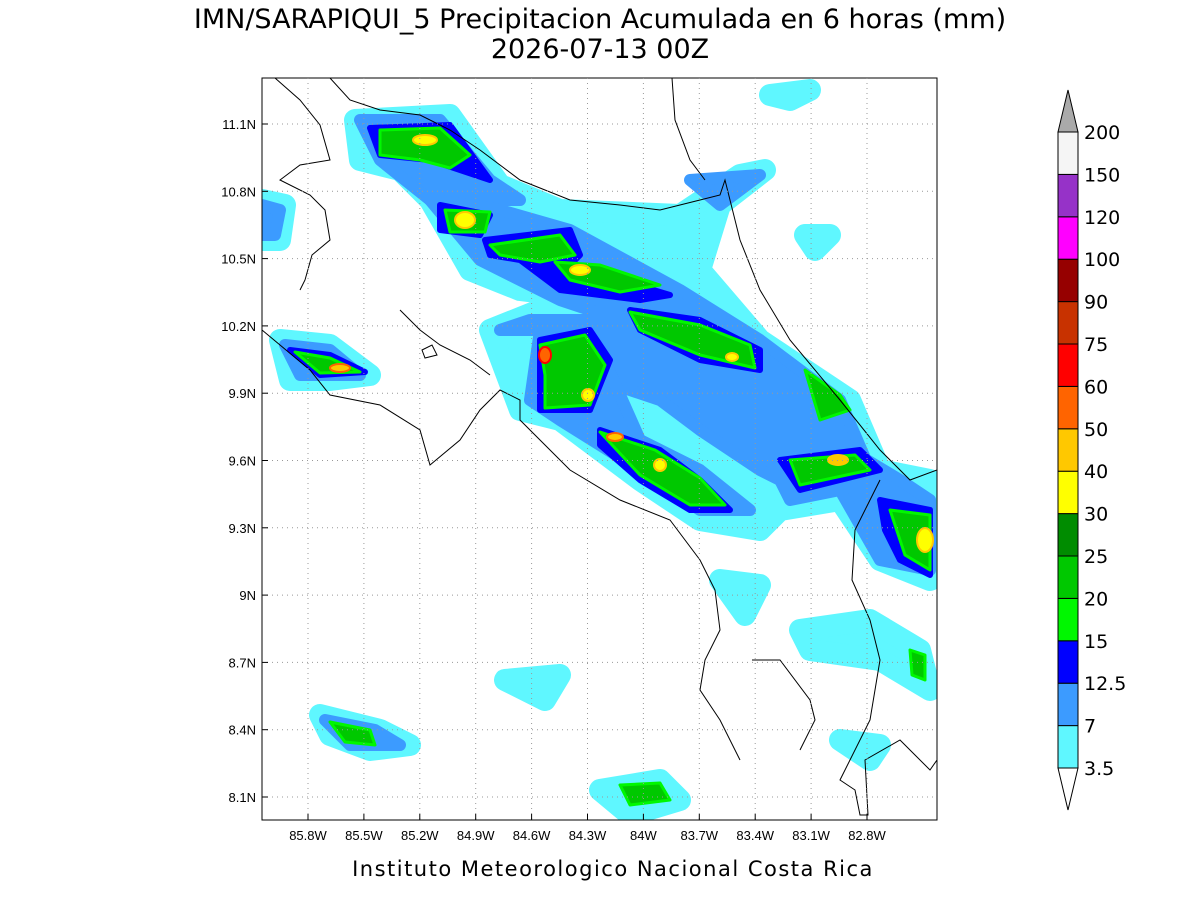 The image size is (1200, 904). I want to click on lat-label: 9.3N, so click(242, 528).